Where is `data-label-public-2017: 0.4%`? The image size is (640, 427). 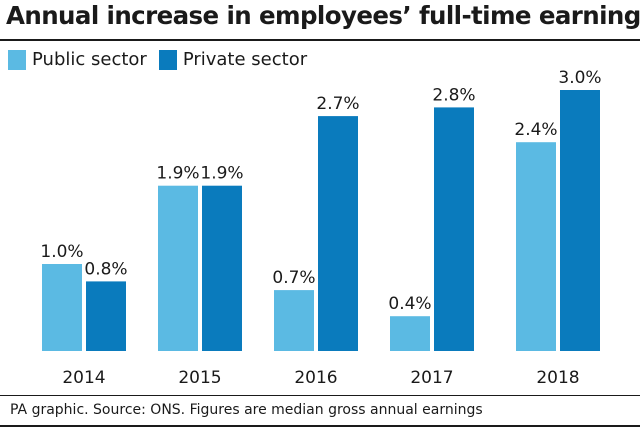 data-label-public-2017: 0.4% is located at coordinates (409, 304).